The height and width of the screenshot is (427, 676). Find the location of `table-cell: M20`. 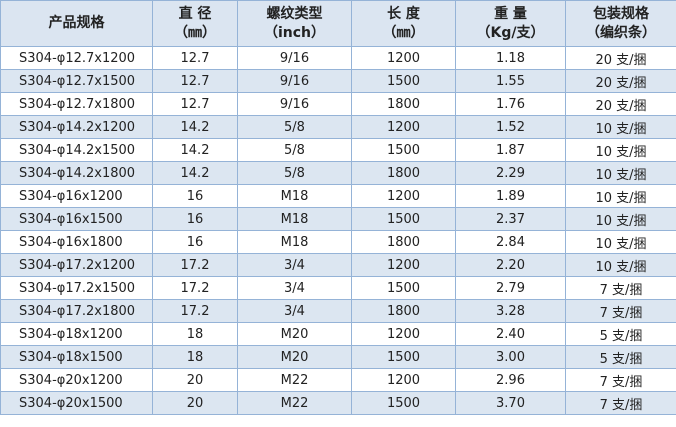

table-cell: M20 is located at coordinates (294, 334).